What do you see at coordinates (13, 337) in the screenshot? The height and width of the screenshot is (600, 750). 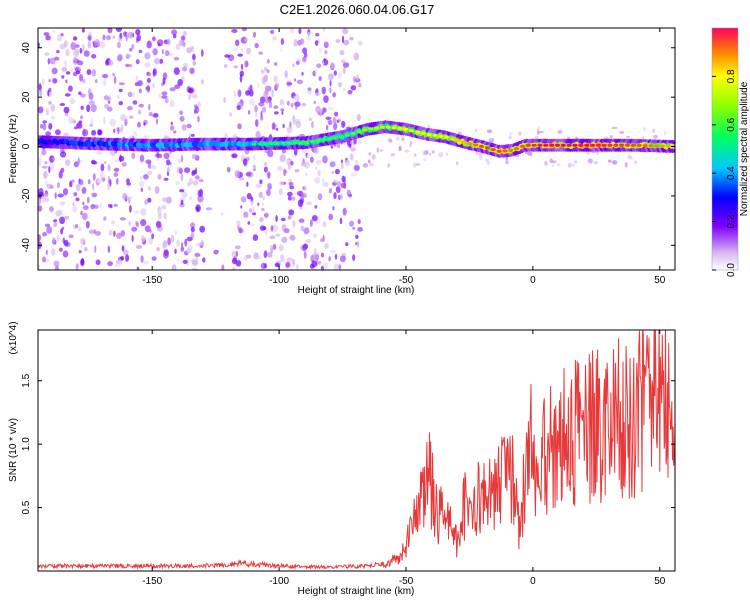 I see `snr-scale-label: (x10^4)` at bounding box center [13, 337].